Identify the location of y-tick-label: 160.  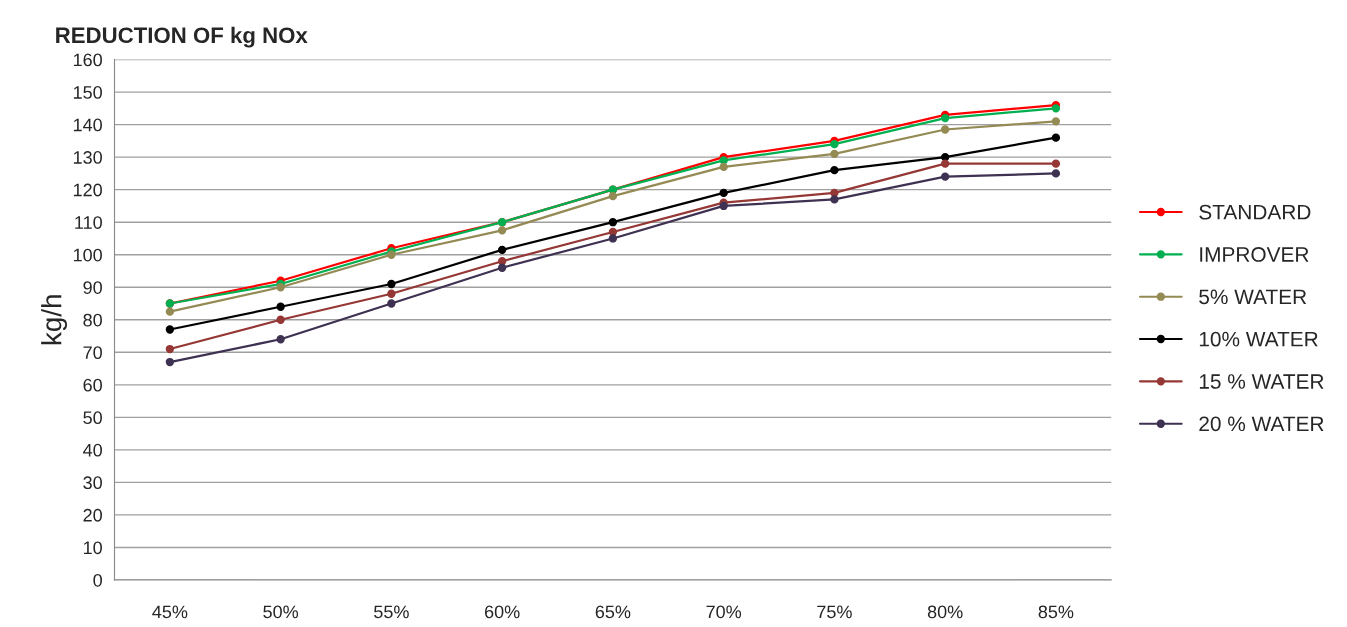
(87, 60).